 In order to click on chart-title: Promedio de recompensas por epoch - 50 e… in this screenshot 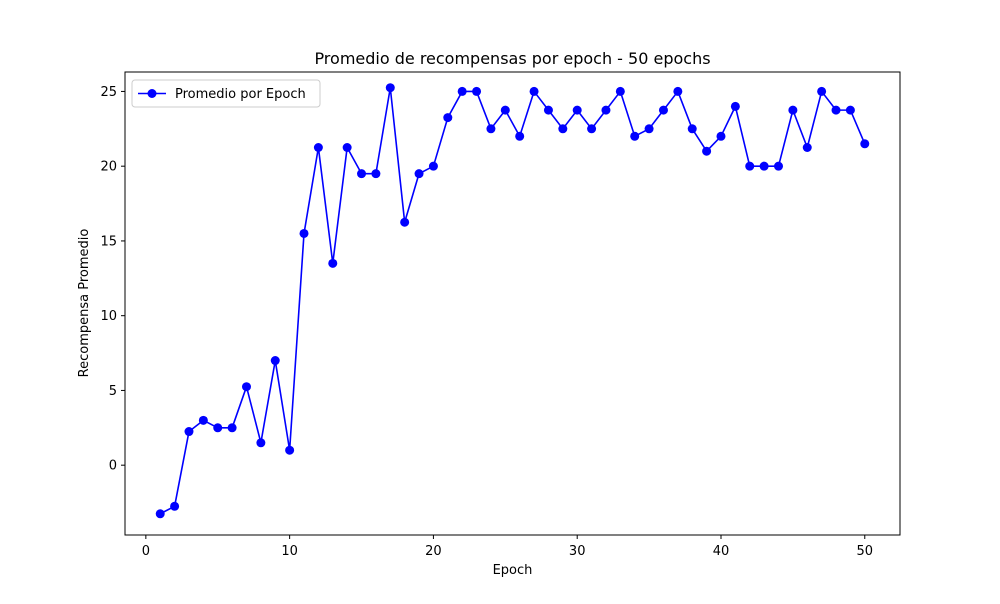, I will do `click(512, 58)`.